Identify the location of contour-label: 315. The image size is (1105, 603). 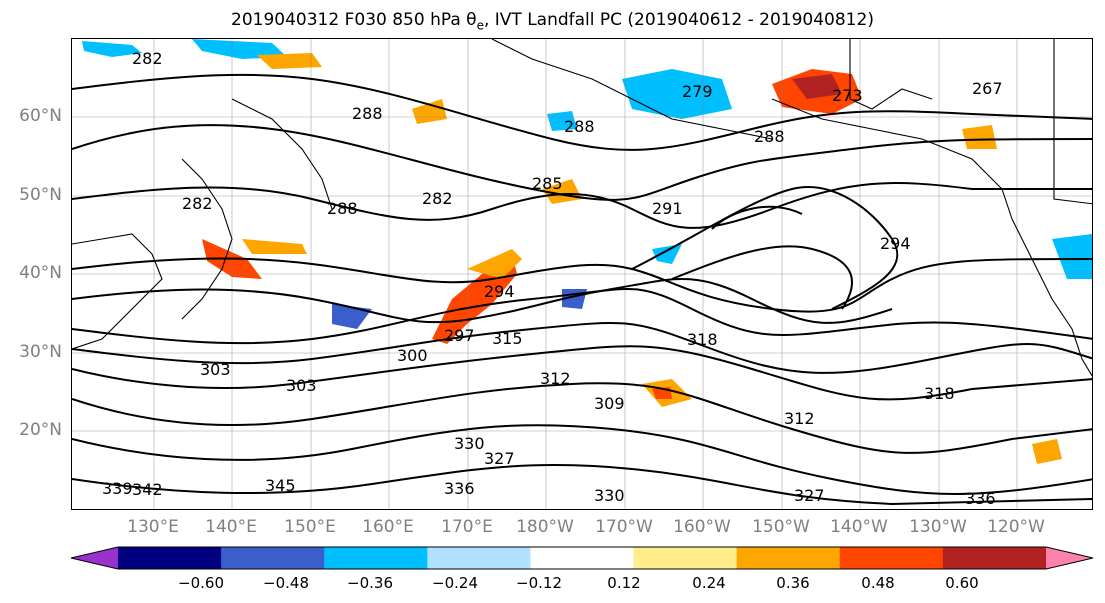
(507, 338).